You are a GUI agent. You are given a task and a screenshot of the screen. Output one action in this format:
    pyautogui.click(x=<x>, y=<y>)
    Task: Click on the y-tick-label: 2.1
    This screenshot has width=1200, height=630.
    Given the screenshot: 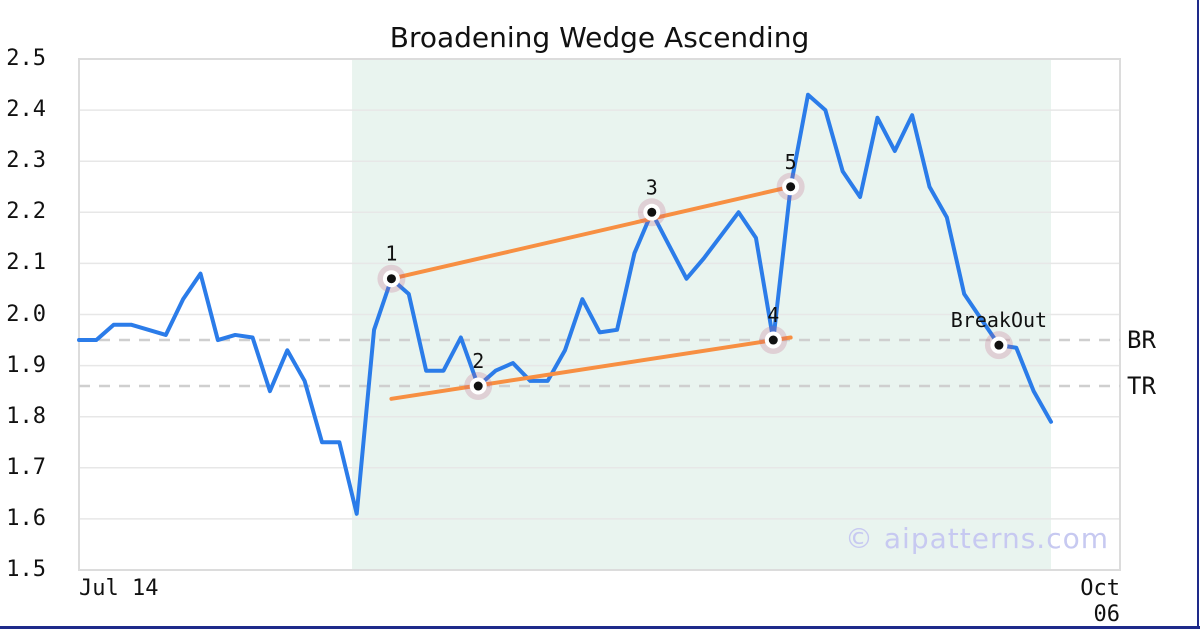 What is the action you would take?
    pyautogui.click(x=26, y=263)
    